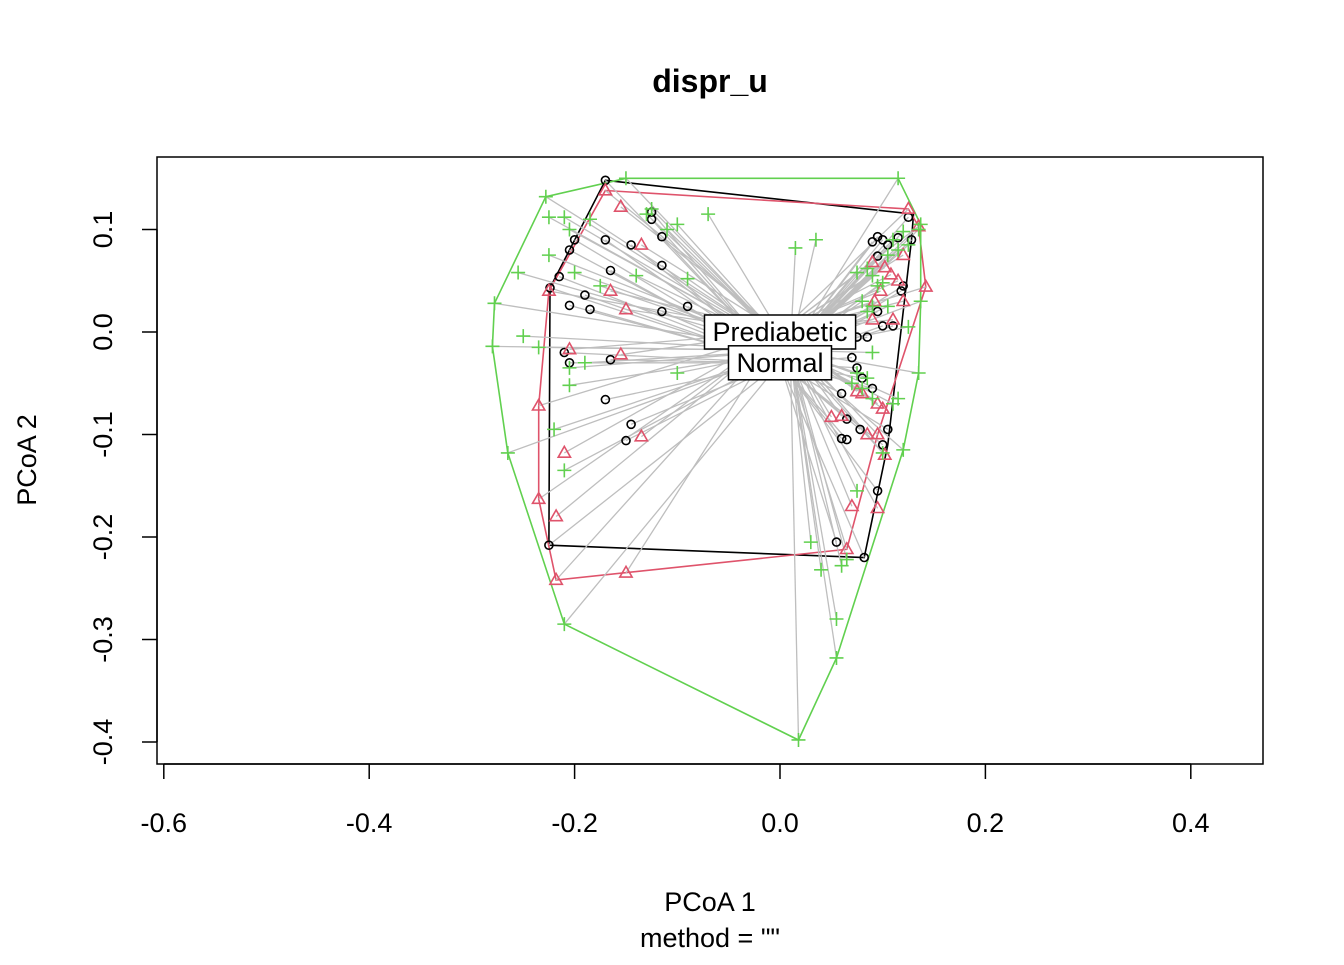  I want to click on centroid-label: Normal, so click(779, 363).